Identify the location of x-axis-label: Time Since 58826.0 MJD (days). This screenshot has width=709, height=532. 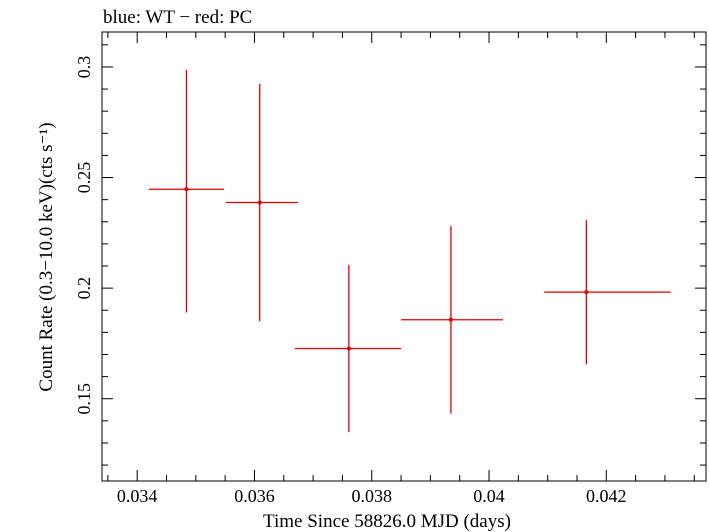
(387, 521).